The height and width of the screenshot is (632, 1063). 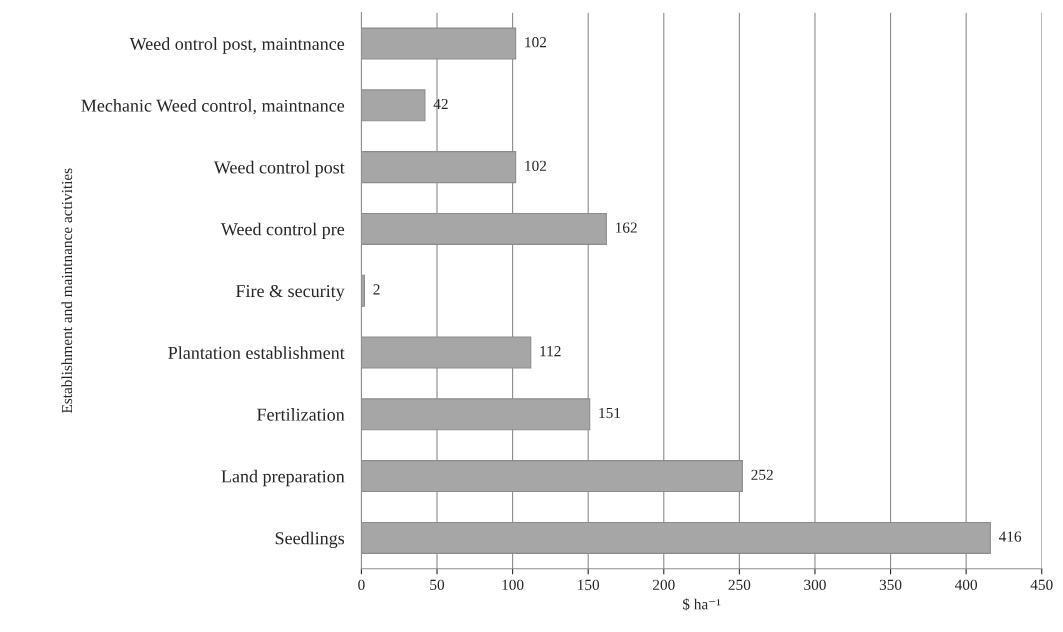 What do you see at coordinates (890, 584) in the screenshot?
I see `x-tick-label: 350` at bounding box center [890, 584].